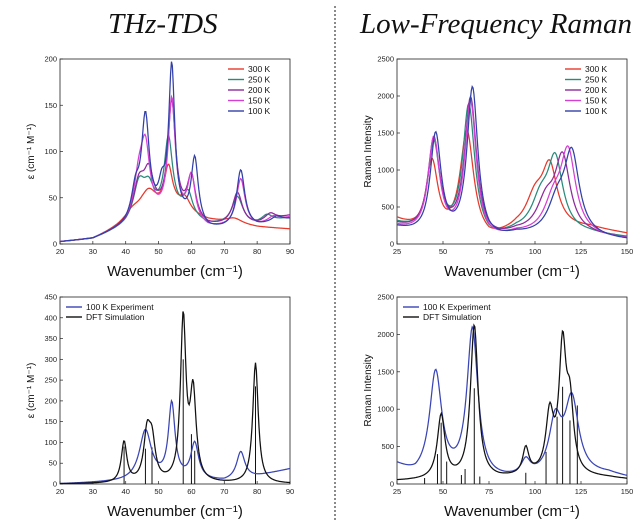  Describe the element at coordinates (50, 317) in the screenshot. I see `y-tick-label: 400` at that location.